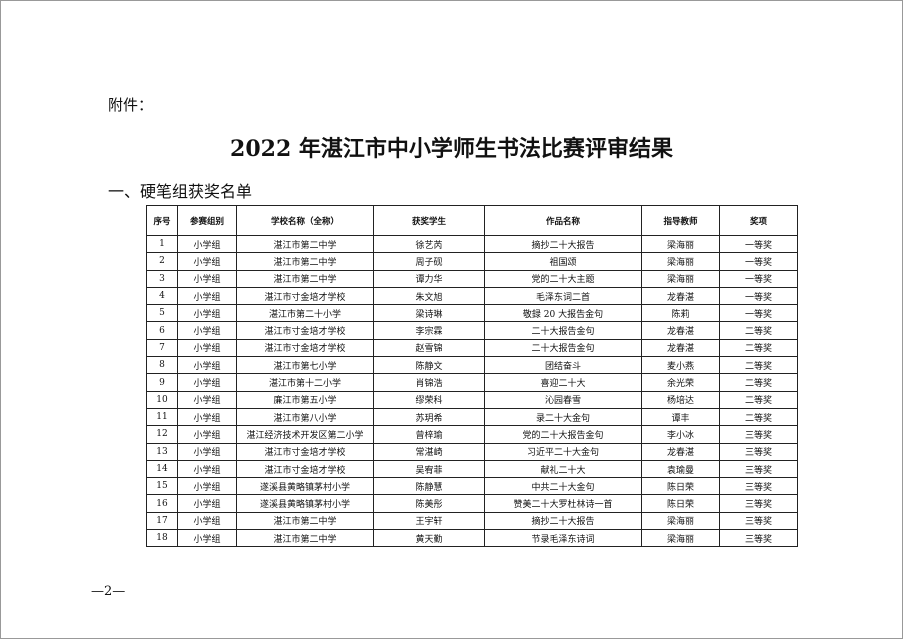  What do you see at coordinates (162, 244) in the screenshot?
I see `table-cell: 1` at bounding box center [162, 244].